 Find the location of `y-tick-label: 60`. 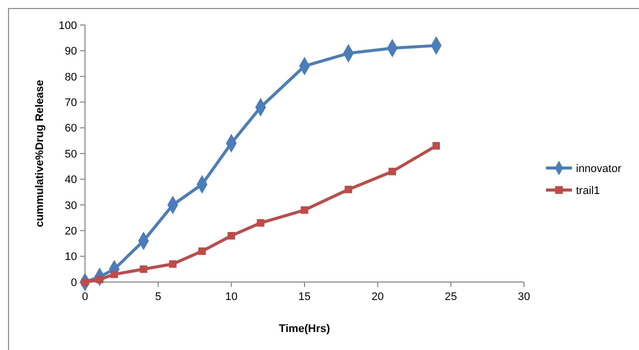

y-tick-label: 60 is located at coordinates (70, 128).